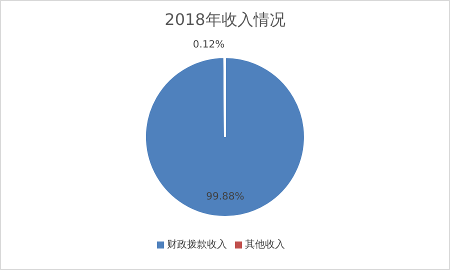  I want to click on legend-label: 其他收入, so click(265, 244).